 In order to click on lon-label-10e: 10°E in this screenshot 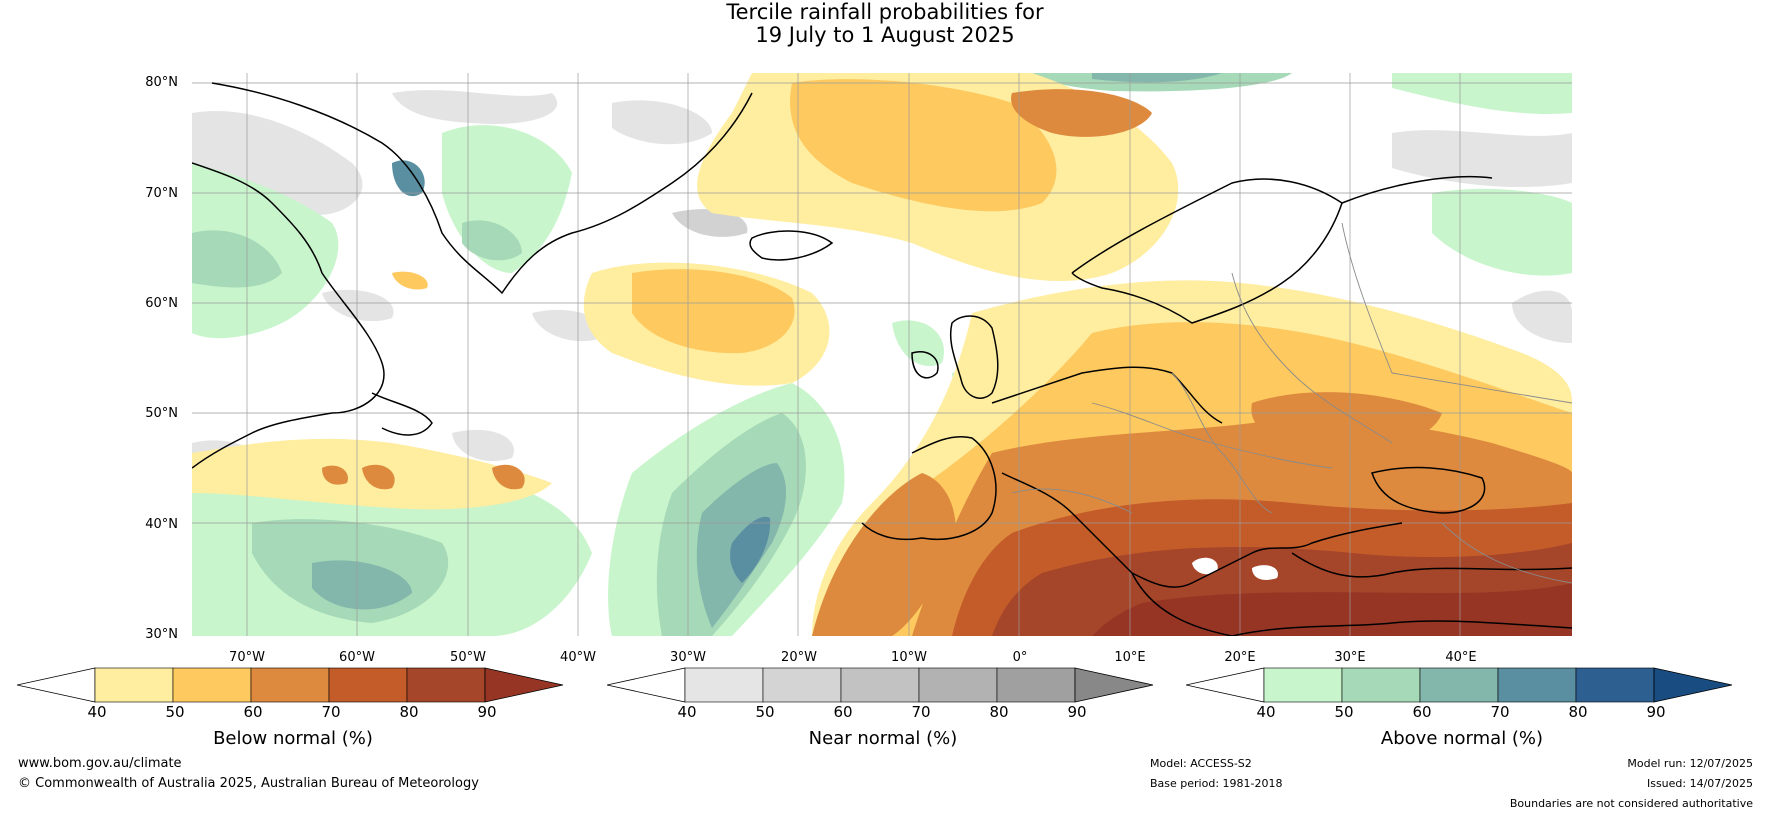, I will do `click(1130, 657)`.